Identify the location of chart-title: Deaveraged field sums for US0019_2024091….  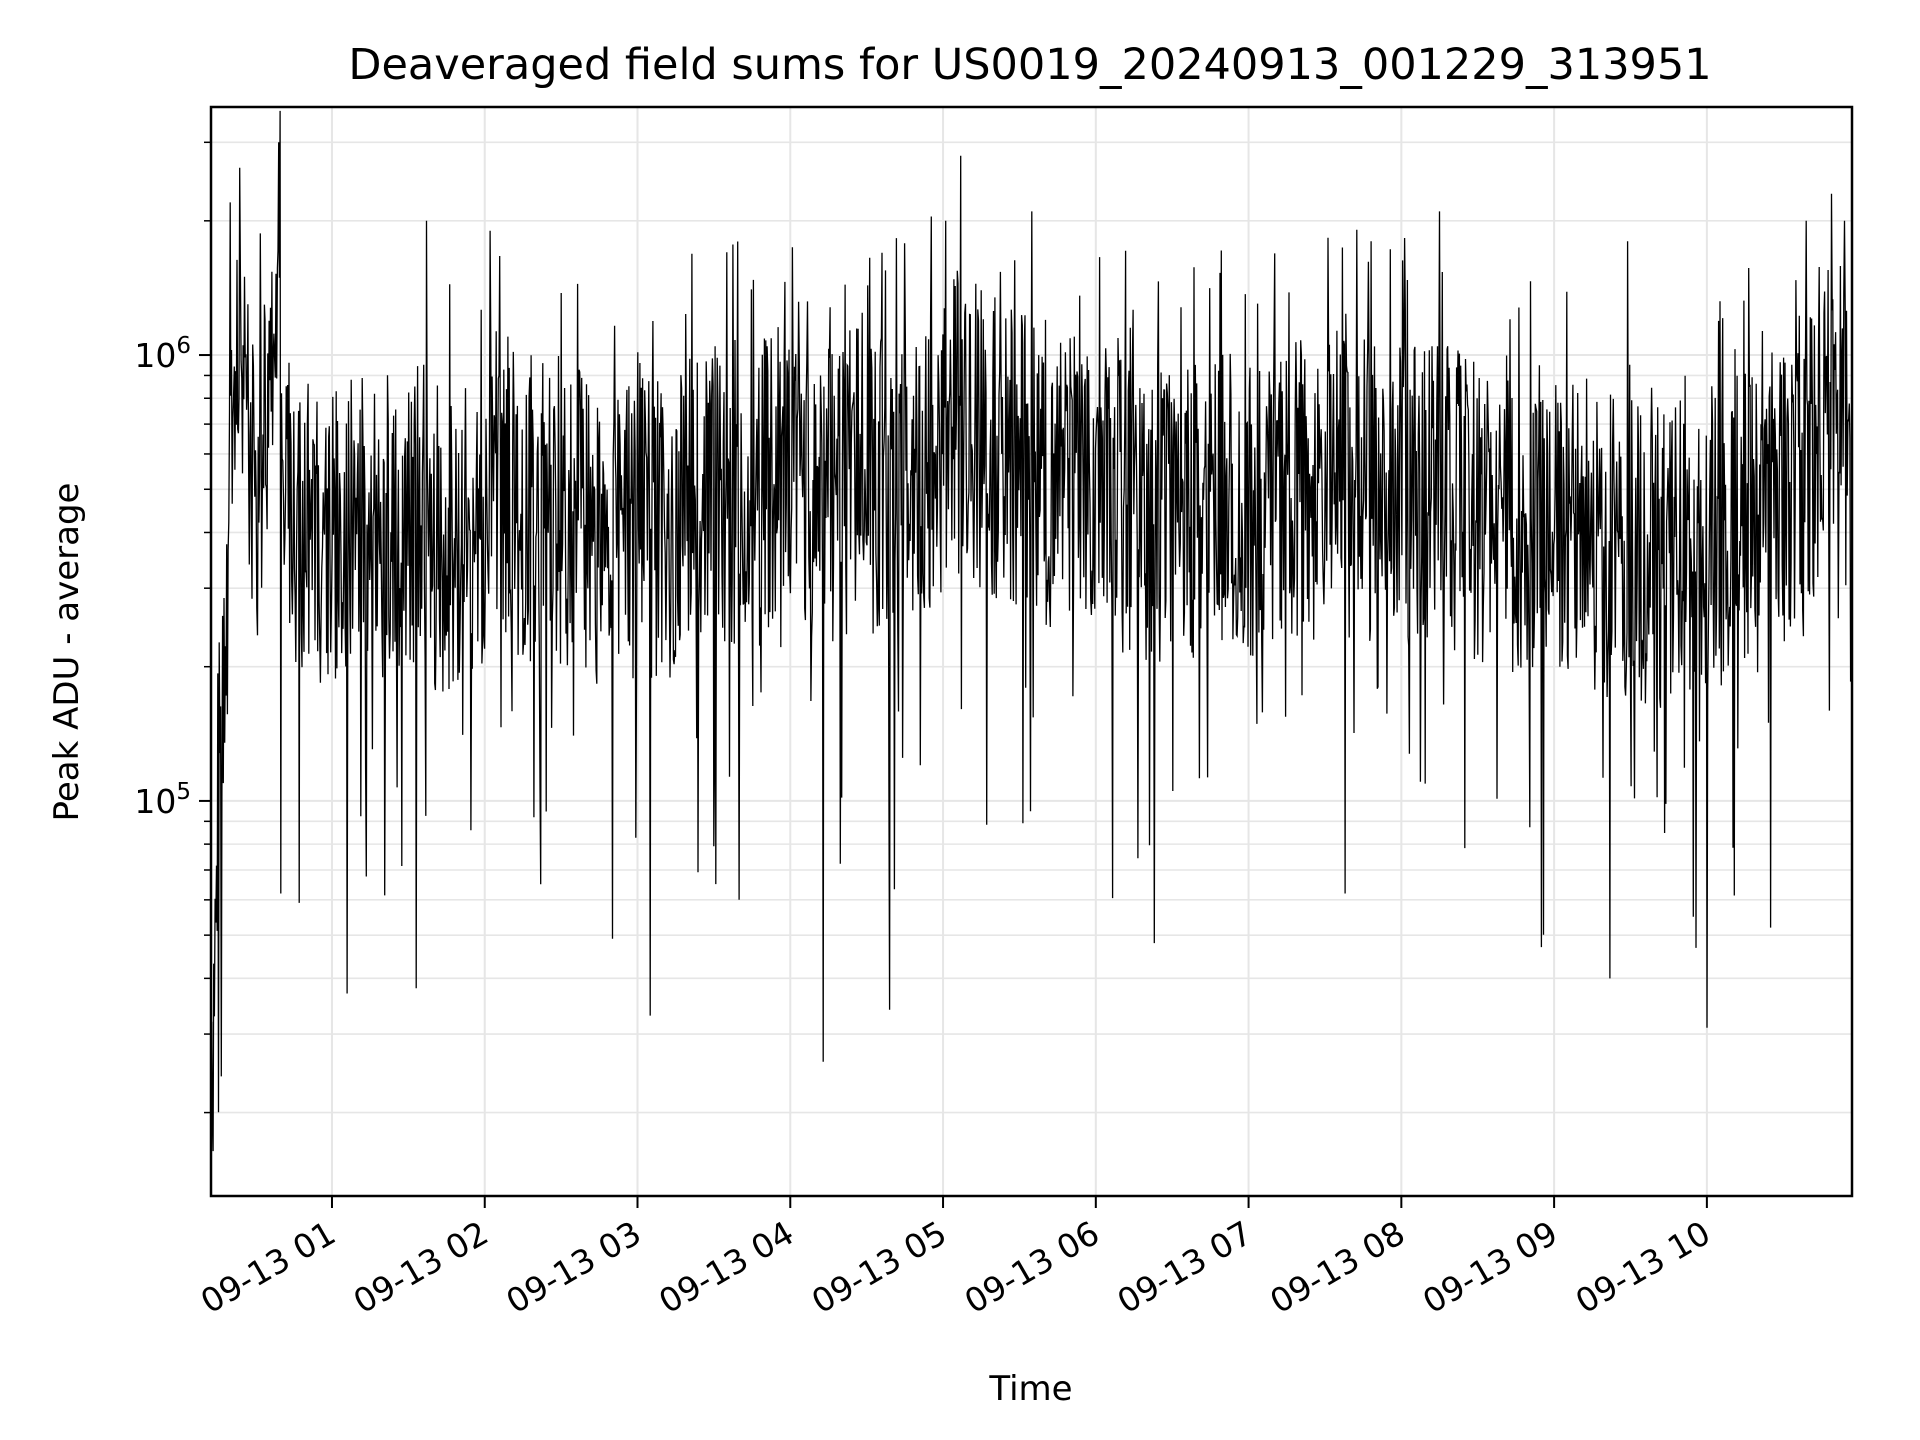
(1029, 65).